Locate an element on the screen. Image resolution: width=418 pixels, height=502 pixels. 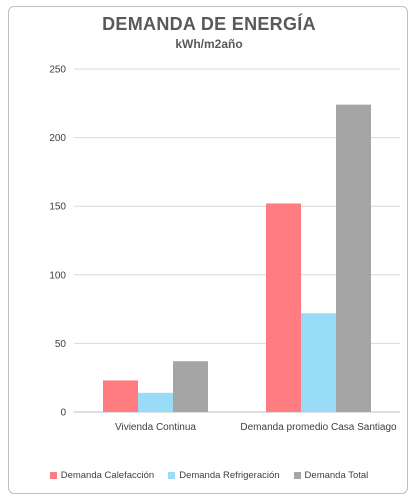
y-tick-label-200: 200 is located at coordinates (57, 138).